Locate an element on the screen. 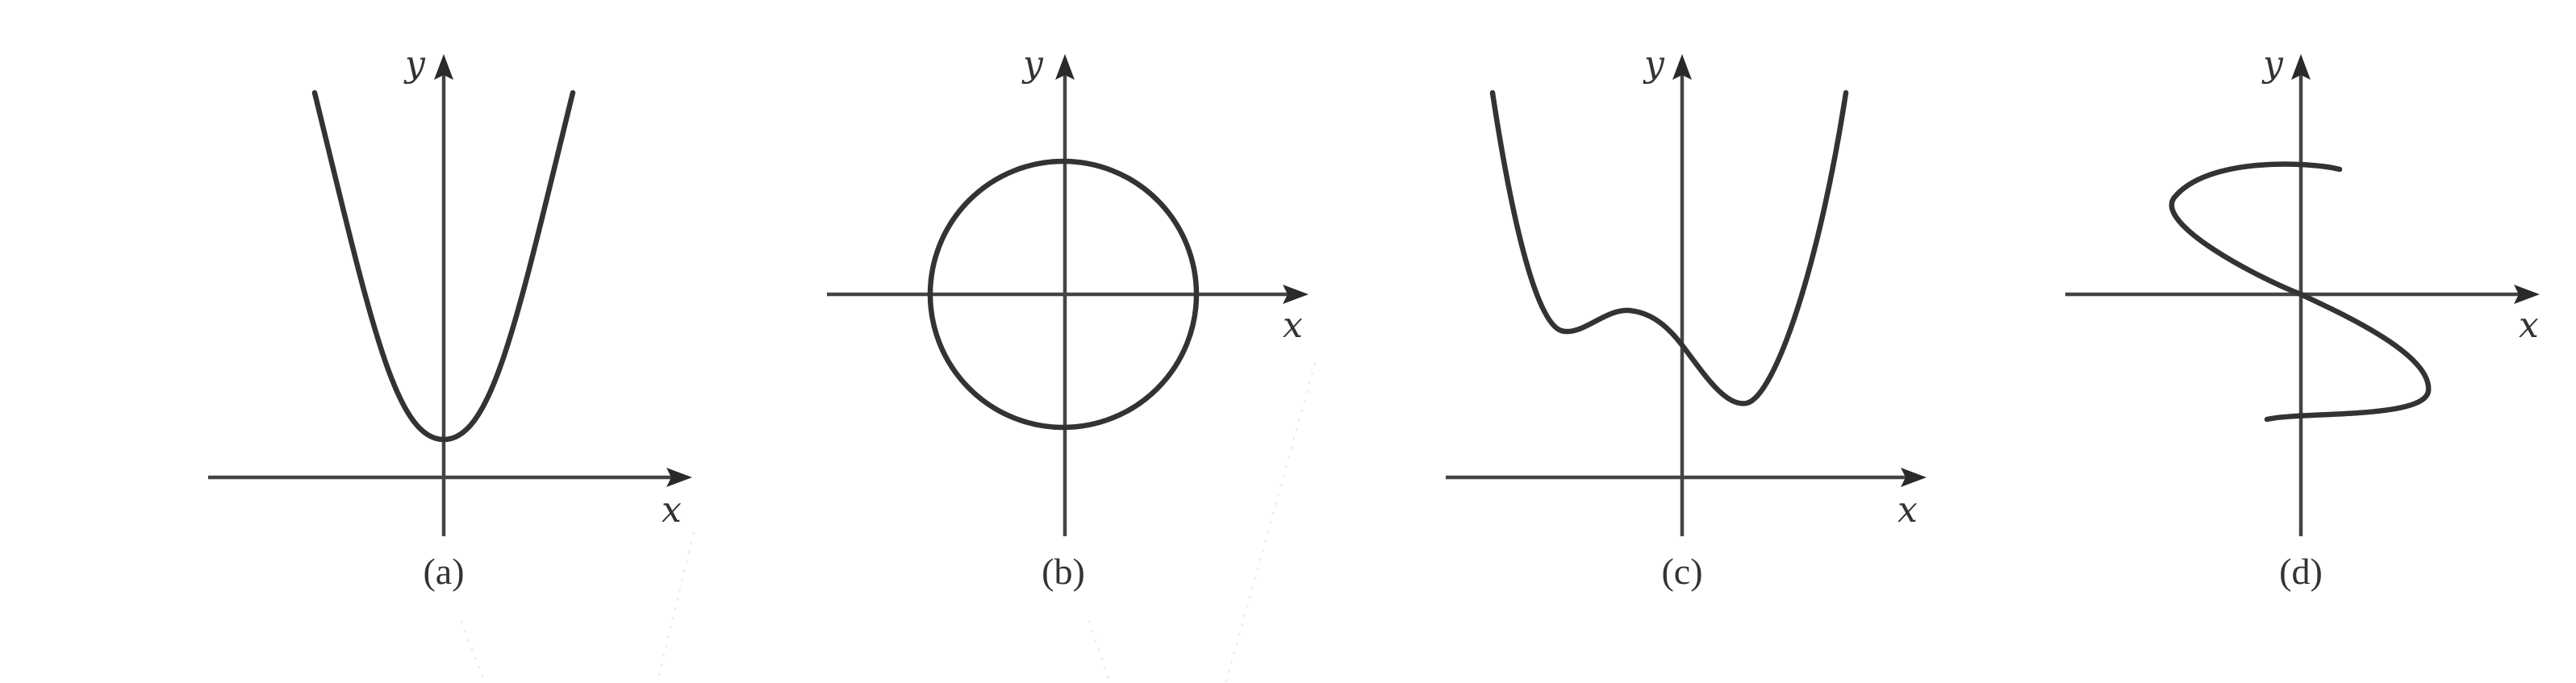  panel-c: y x (c) is located at coordinates (1686, 318).